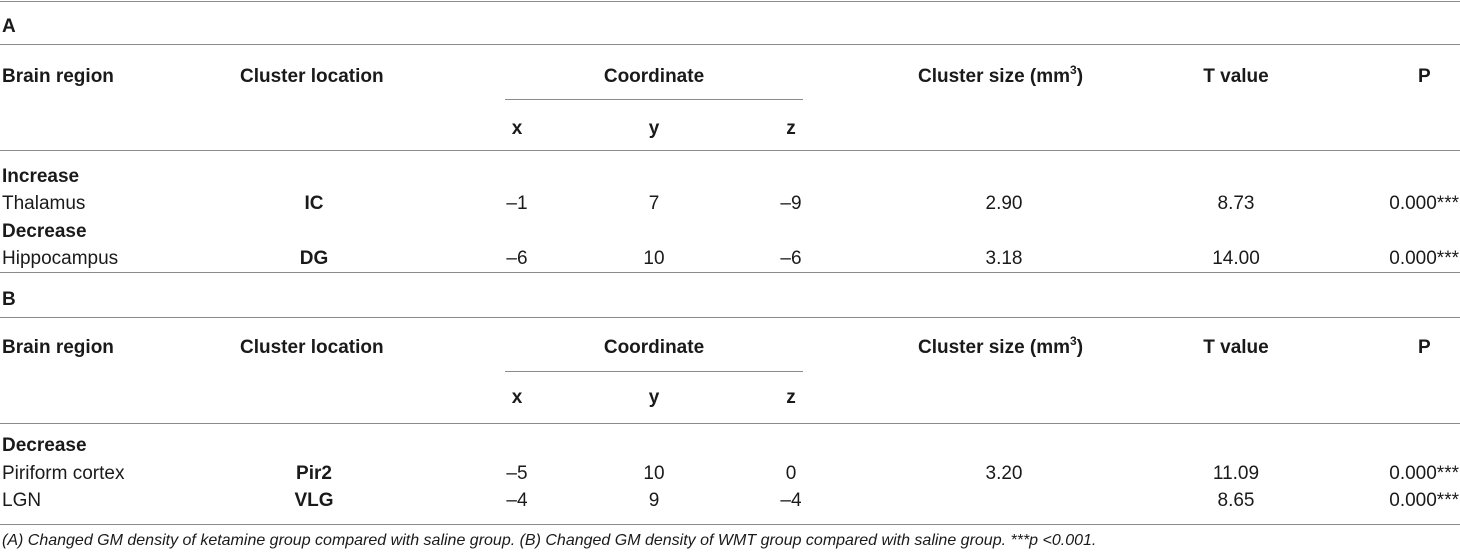 The width and height of the screenshot is (1460, 555). I want to click on cell-z: –6, so click(791, 258).